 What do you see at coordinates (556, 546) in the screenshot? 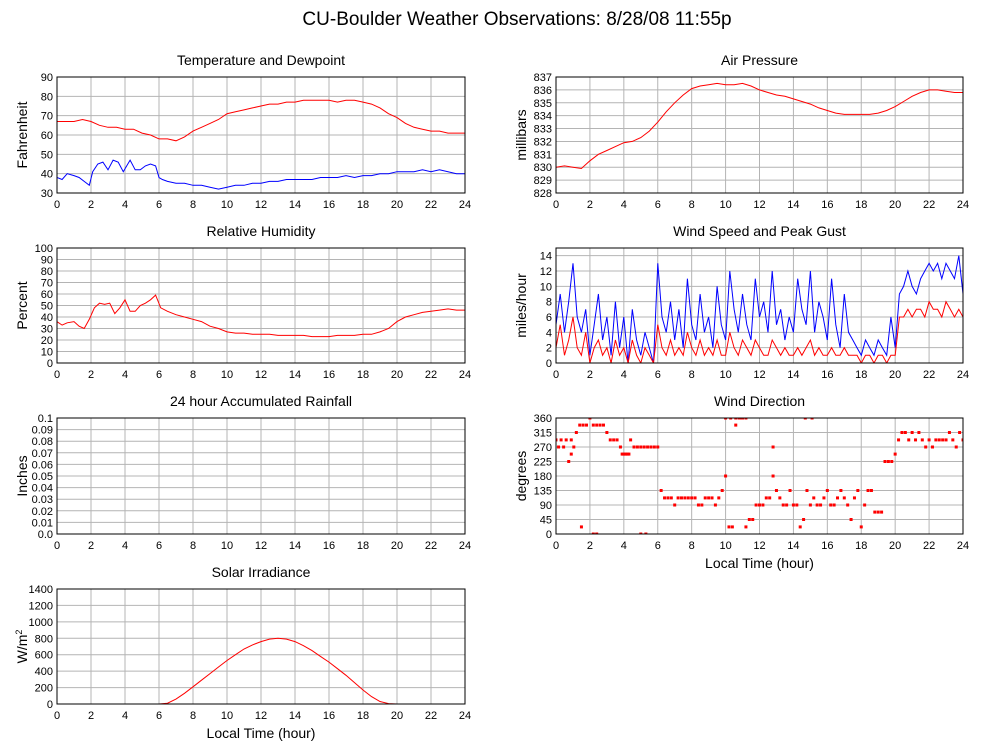
I see `x-tick-label: 0` at bounding box center [556, 546].